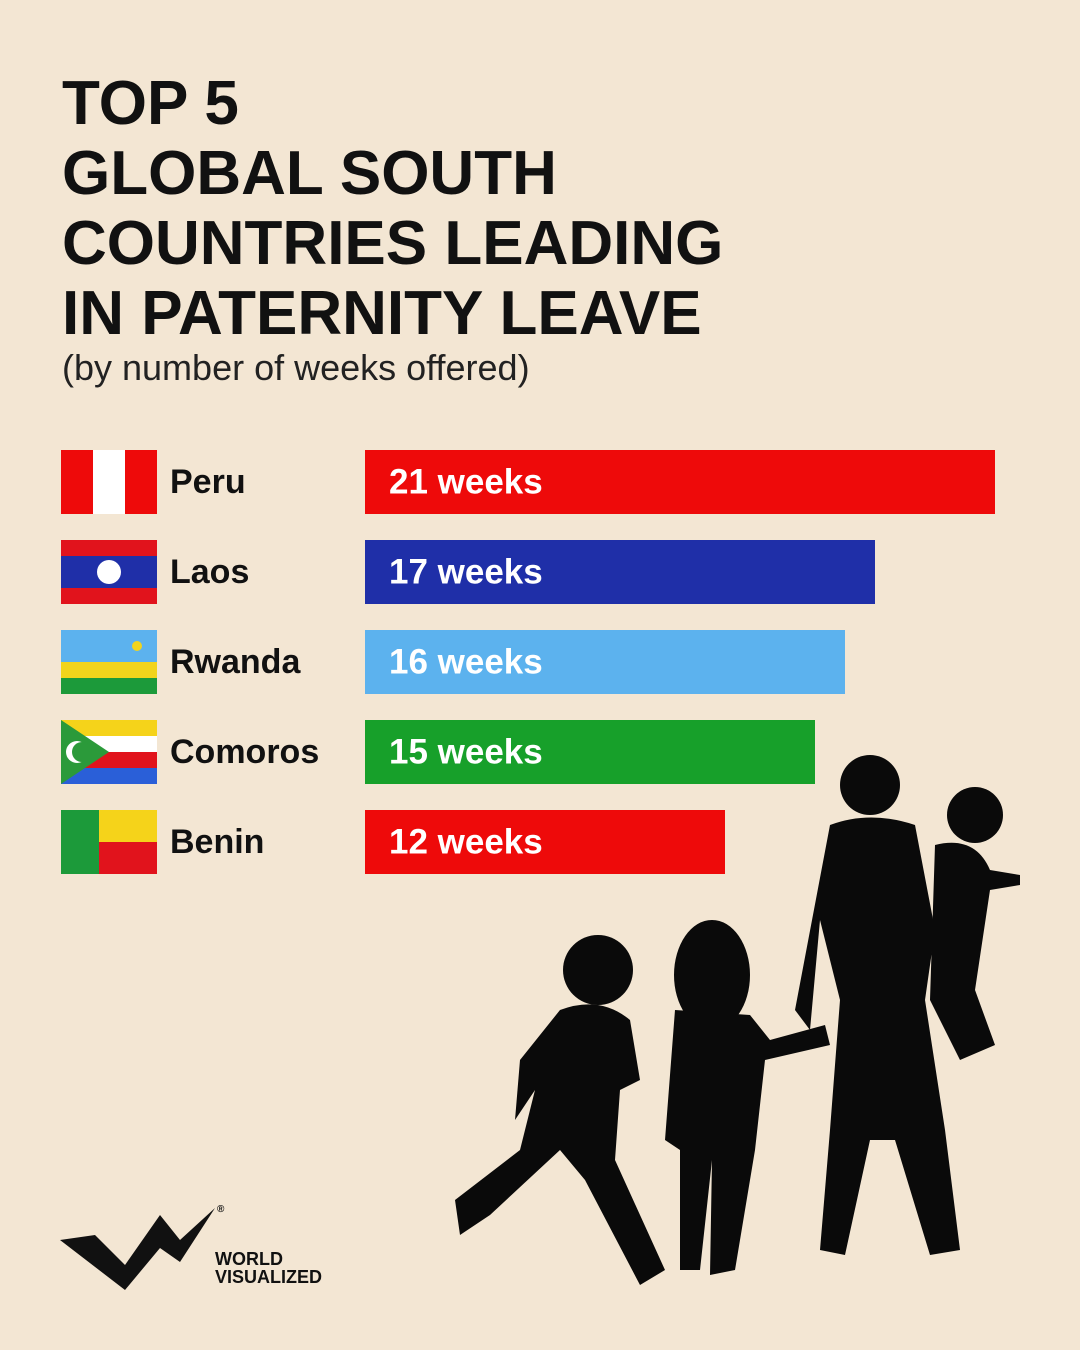  I want to click on logo: ® WORLD VISUALIZED, so click(191, 1247).